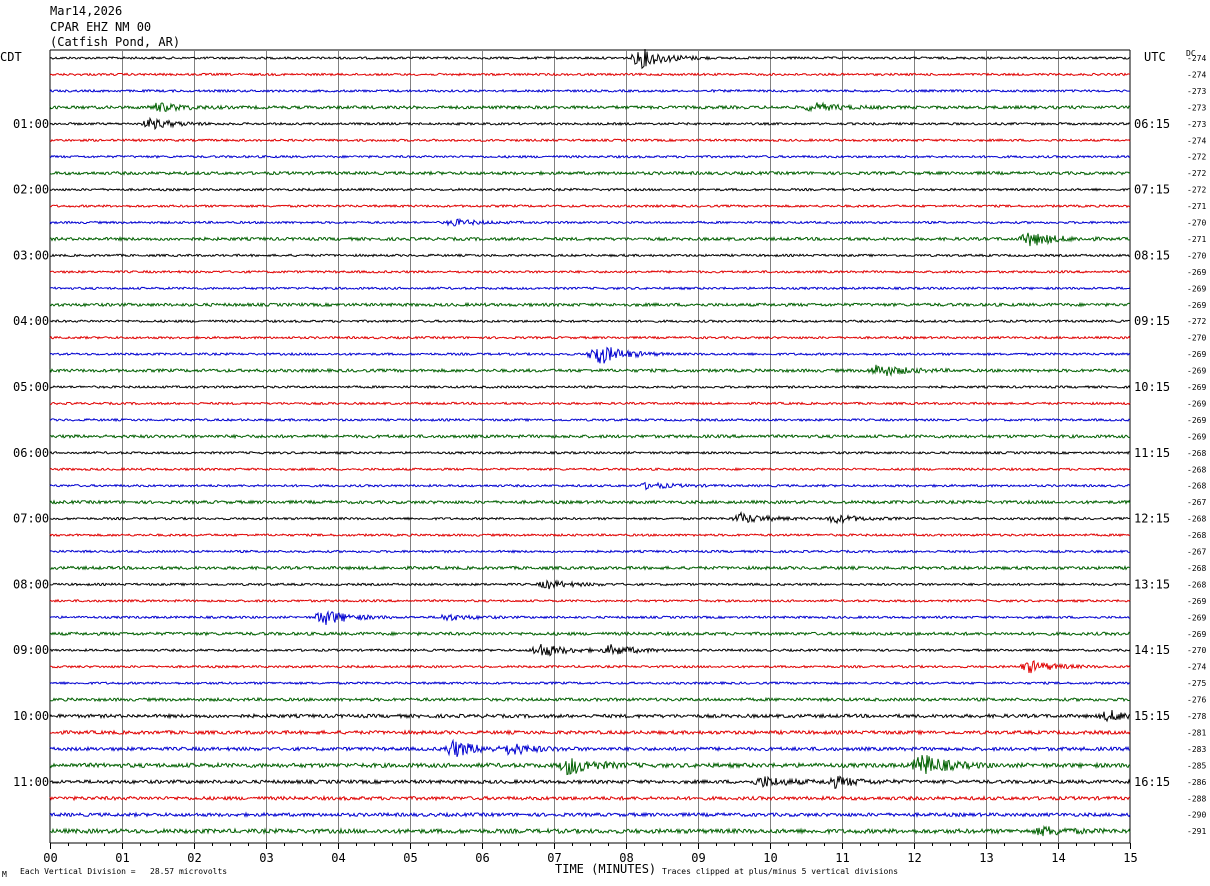 This screenshot has width=1210, height=886. What do you see at coordinates (1152, 782) in the screenshot?
I see `utc-hour-label: 16:15` at bounding box center [1152, 782].